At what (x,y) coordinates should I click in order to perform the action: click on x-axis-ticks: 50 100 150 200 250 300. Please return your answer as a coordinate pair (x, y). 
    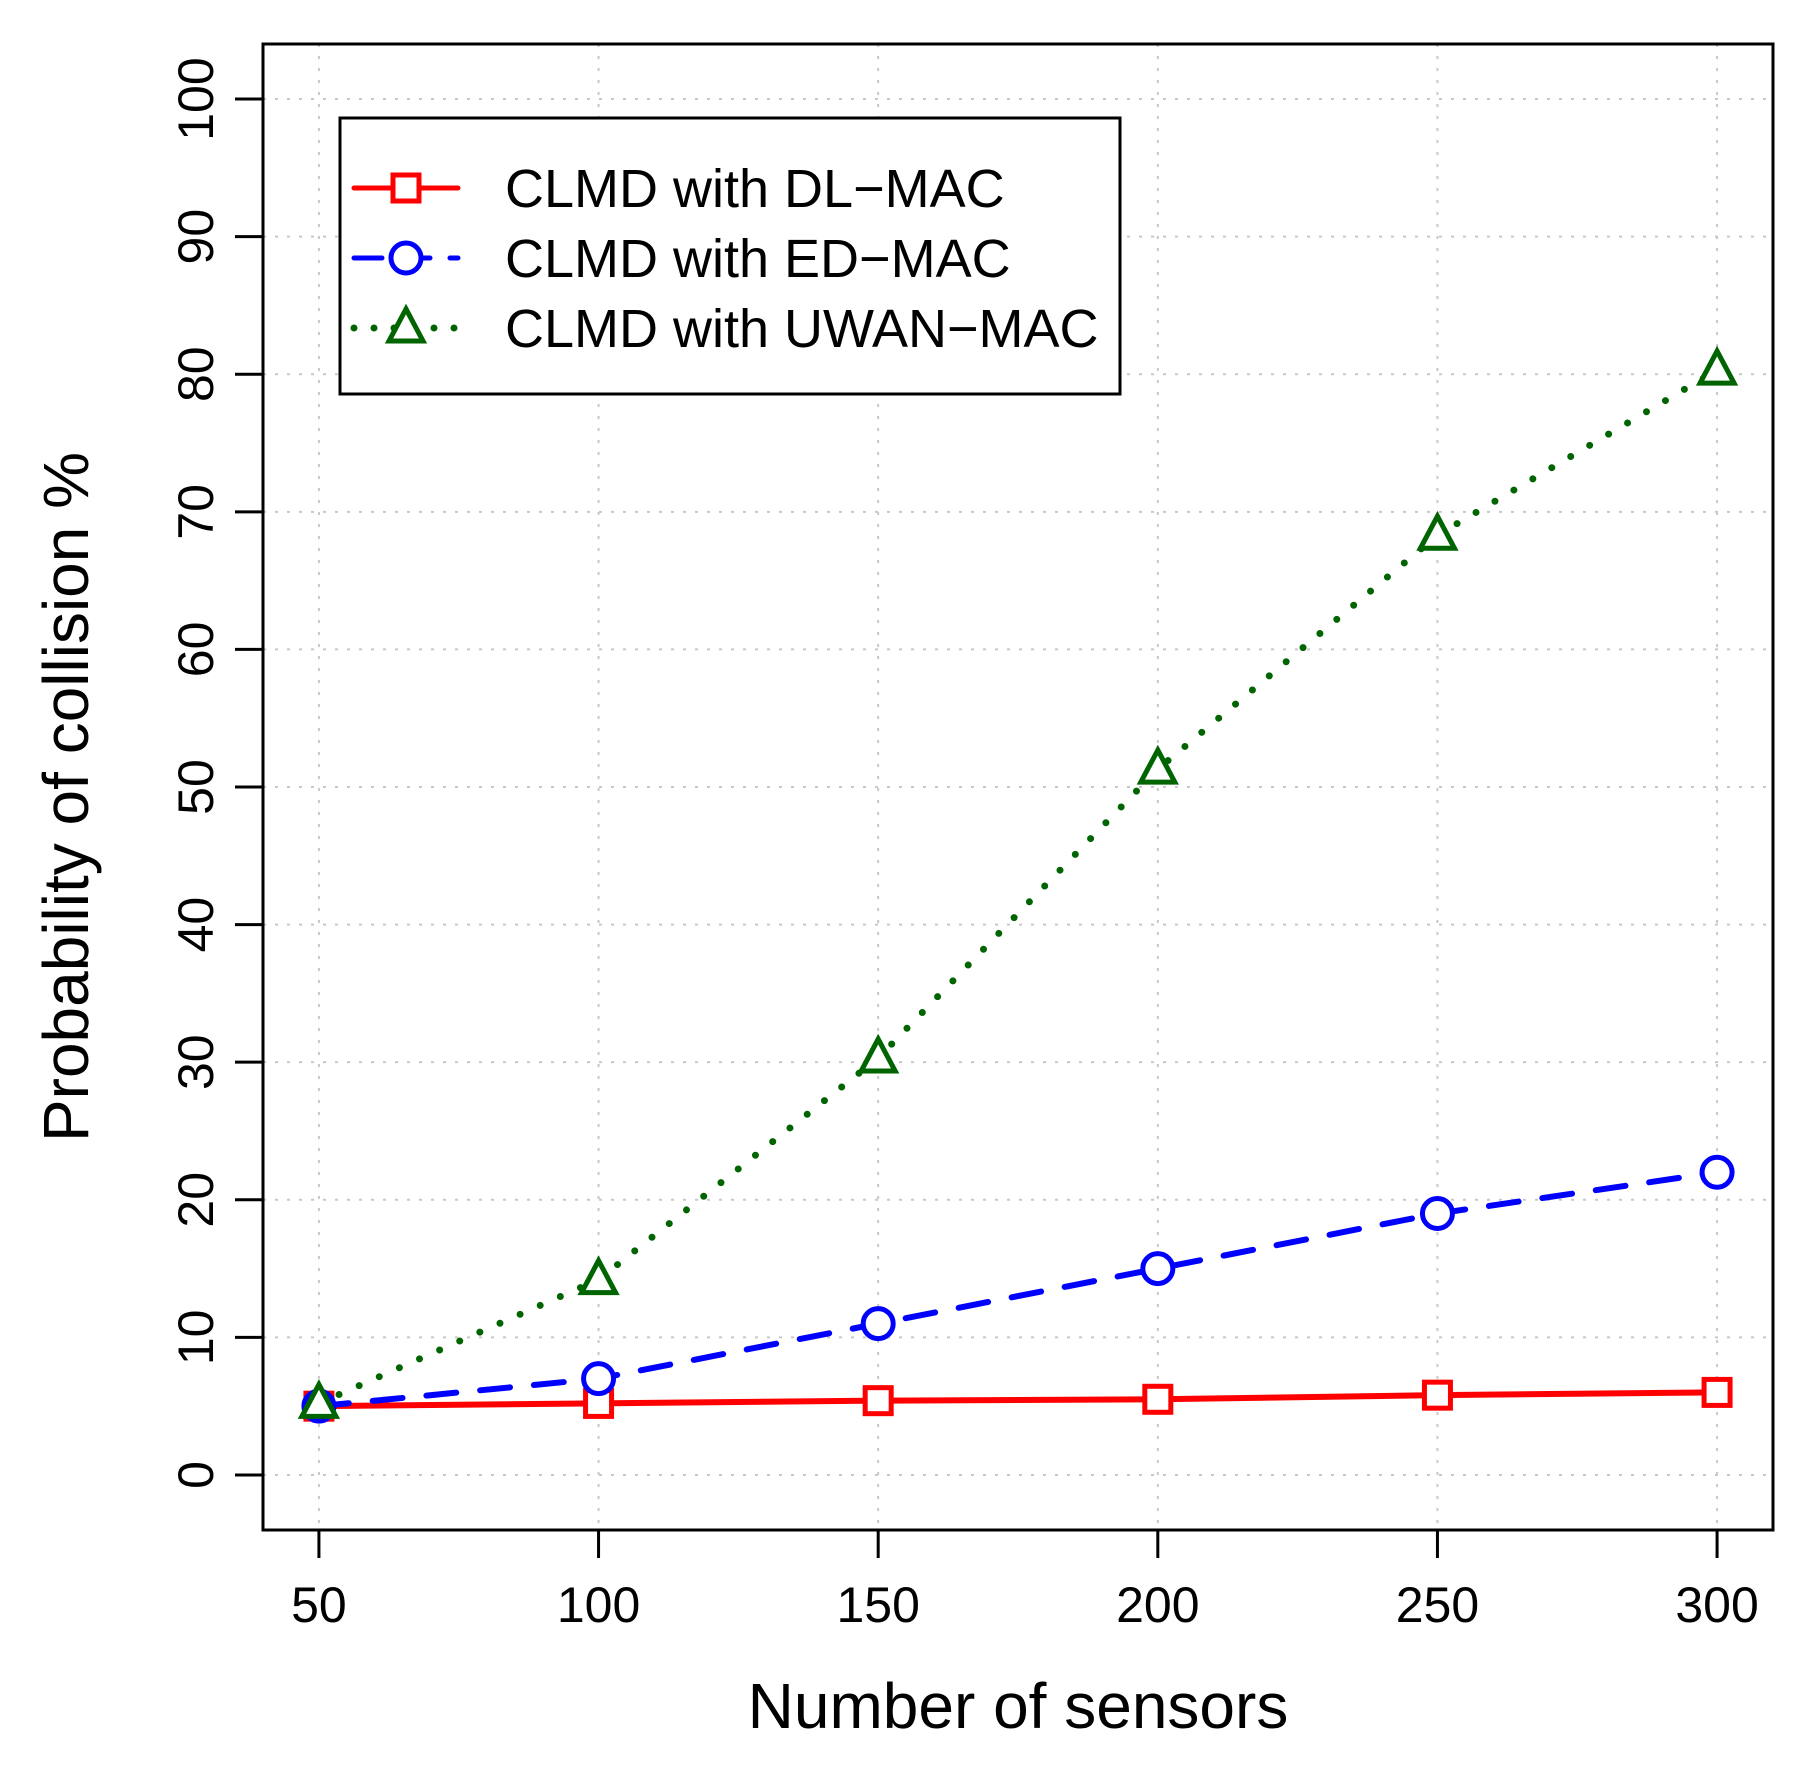
    Looking at the image, I should click on (1025, 1581).